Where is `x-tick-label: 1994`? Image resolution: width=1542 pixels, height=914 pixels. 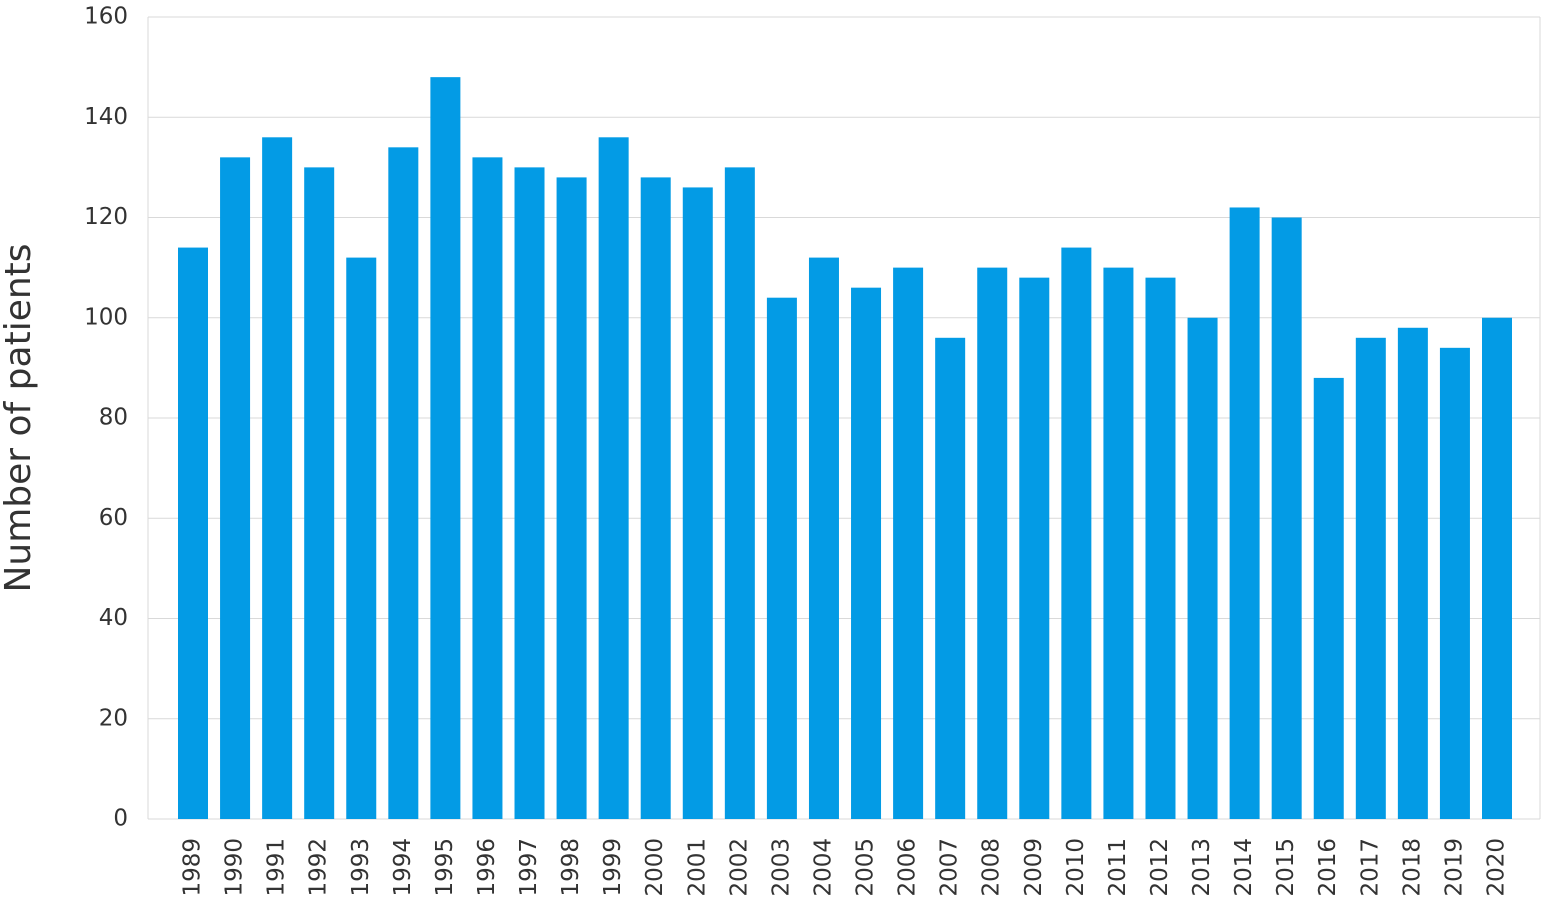
x-tick-label: 1994 is located at coordinates (403, 867).